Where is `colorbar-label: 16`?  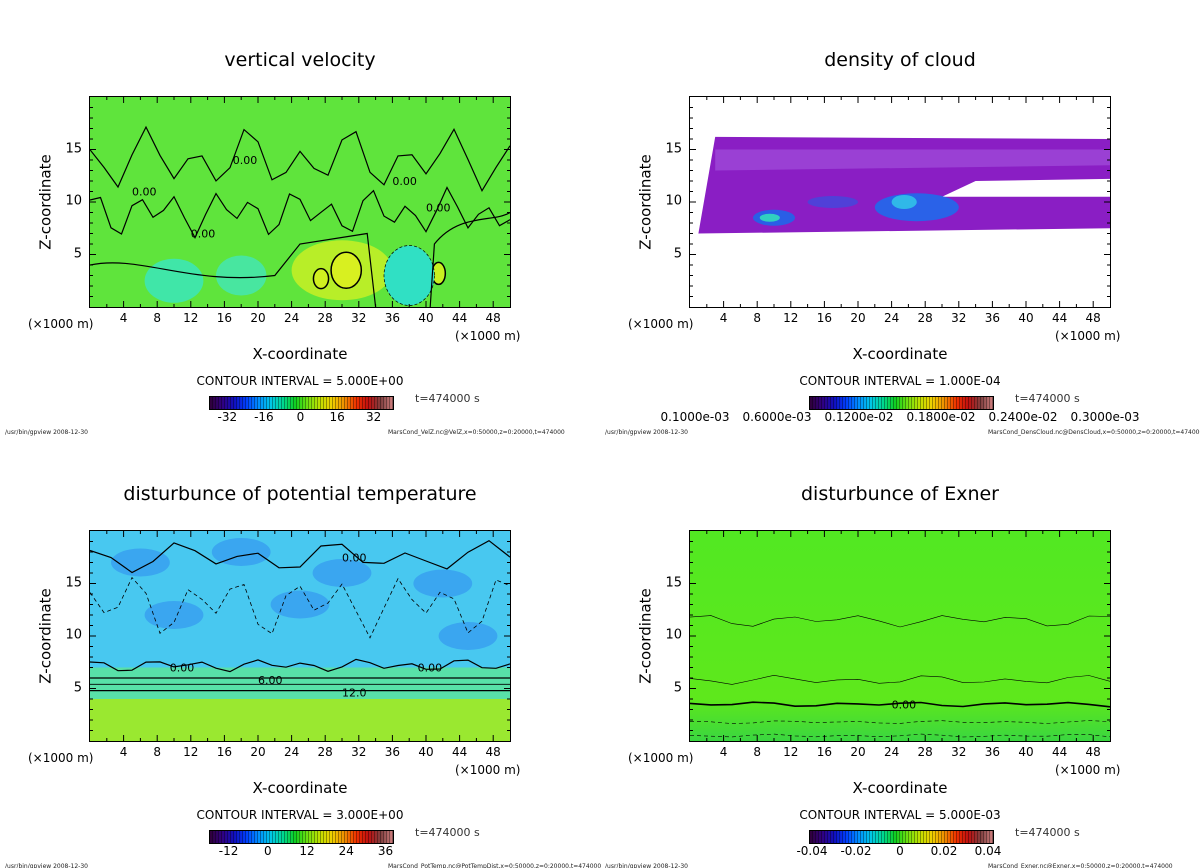 colorbar-label: 16 is located at coordinates (337, 417).